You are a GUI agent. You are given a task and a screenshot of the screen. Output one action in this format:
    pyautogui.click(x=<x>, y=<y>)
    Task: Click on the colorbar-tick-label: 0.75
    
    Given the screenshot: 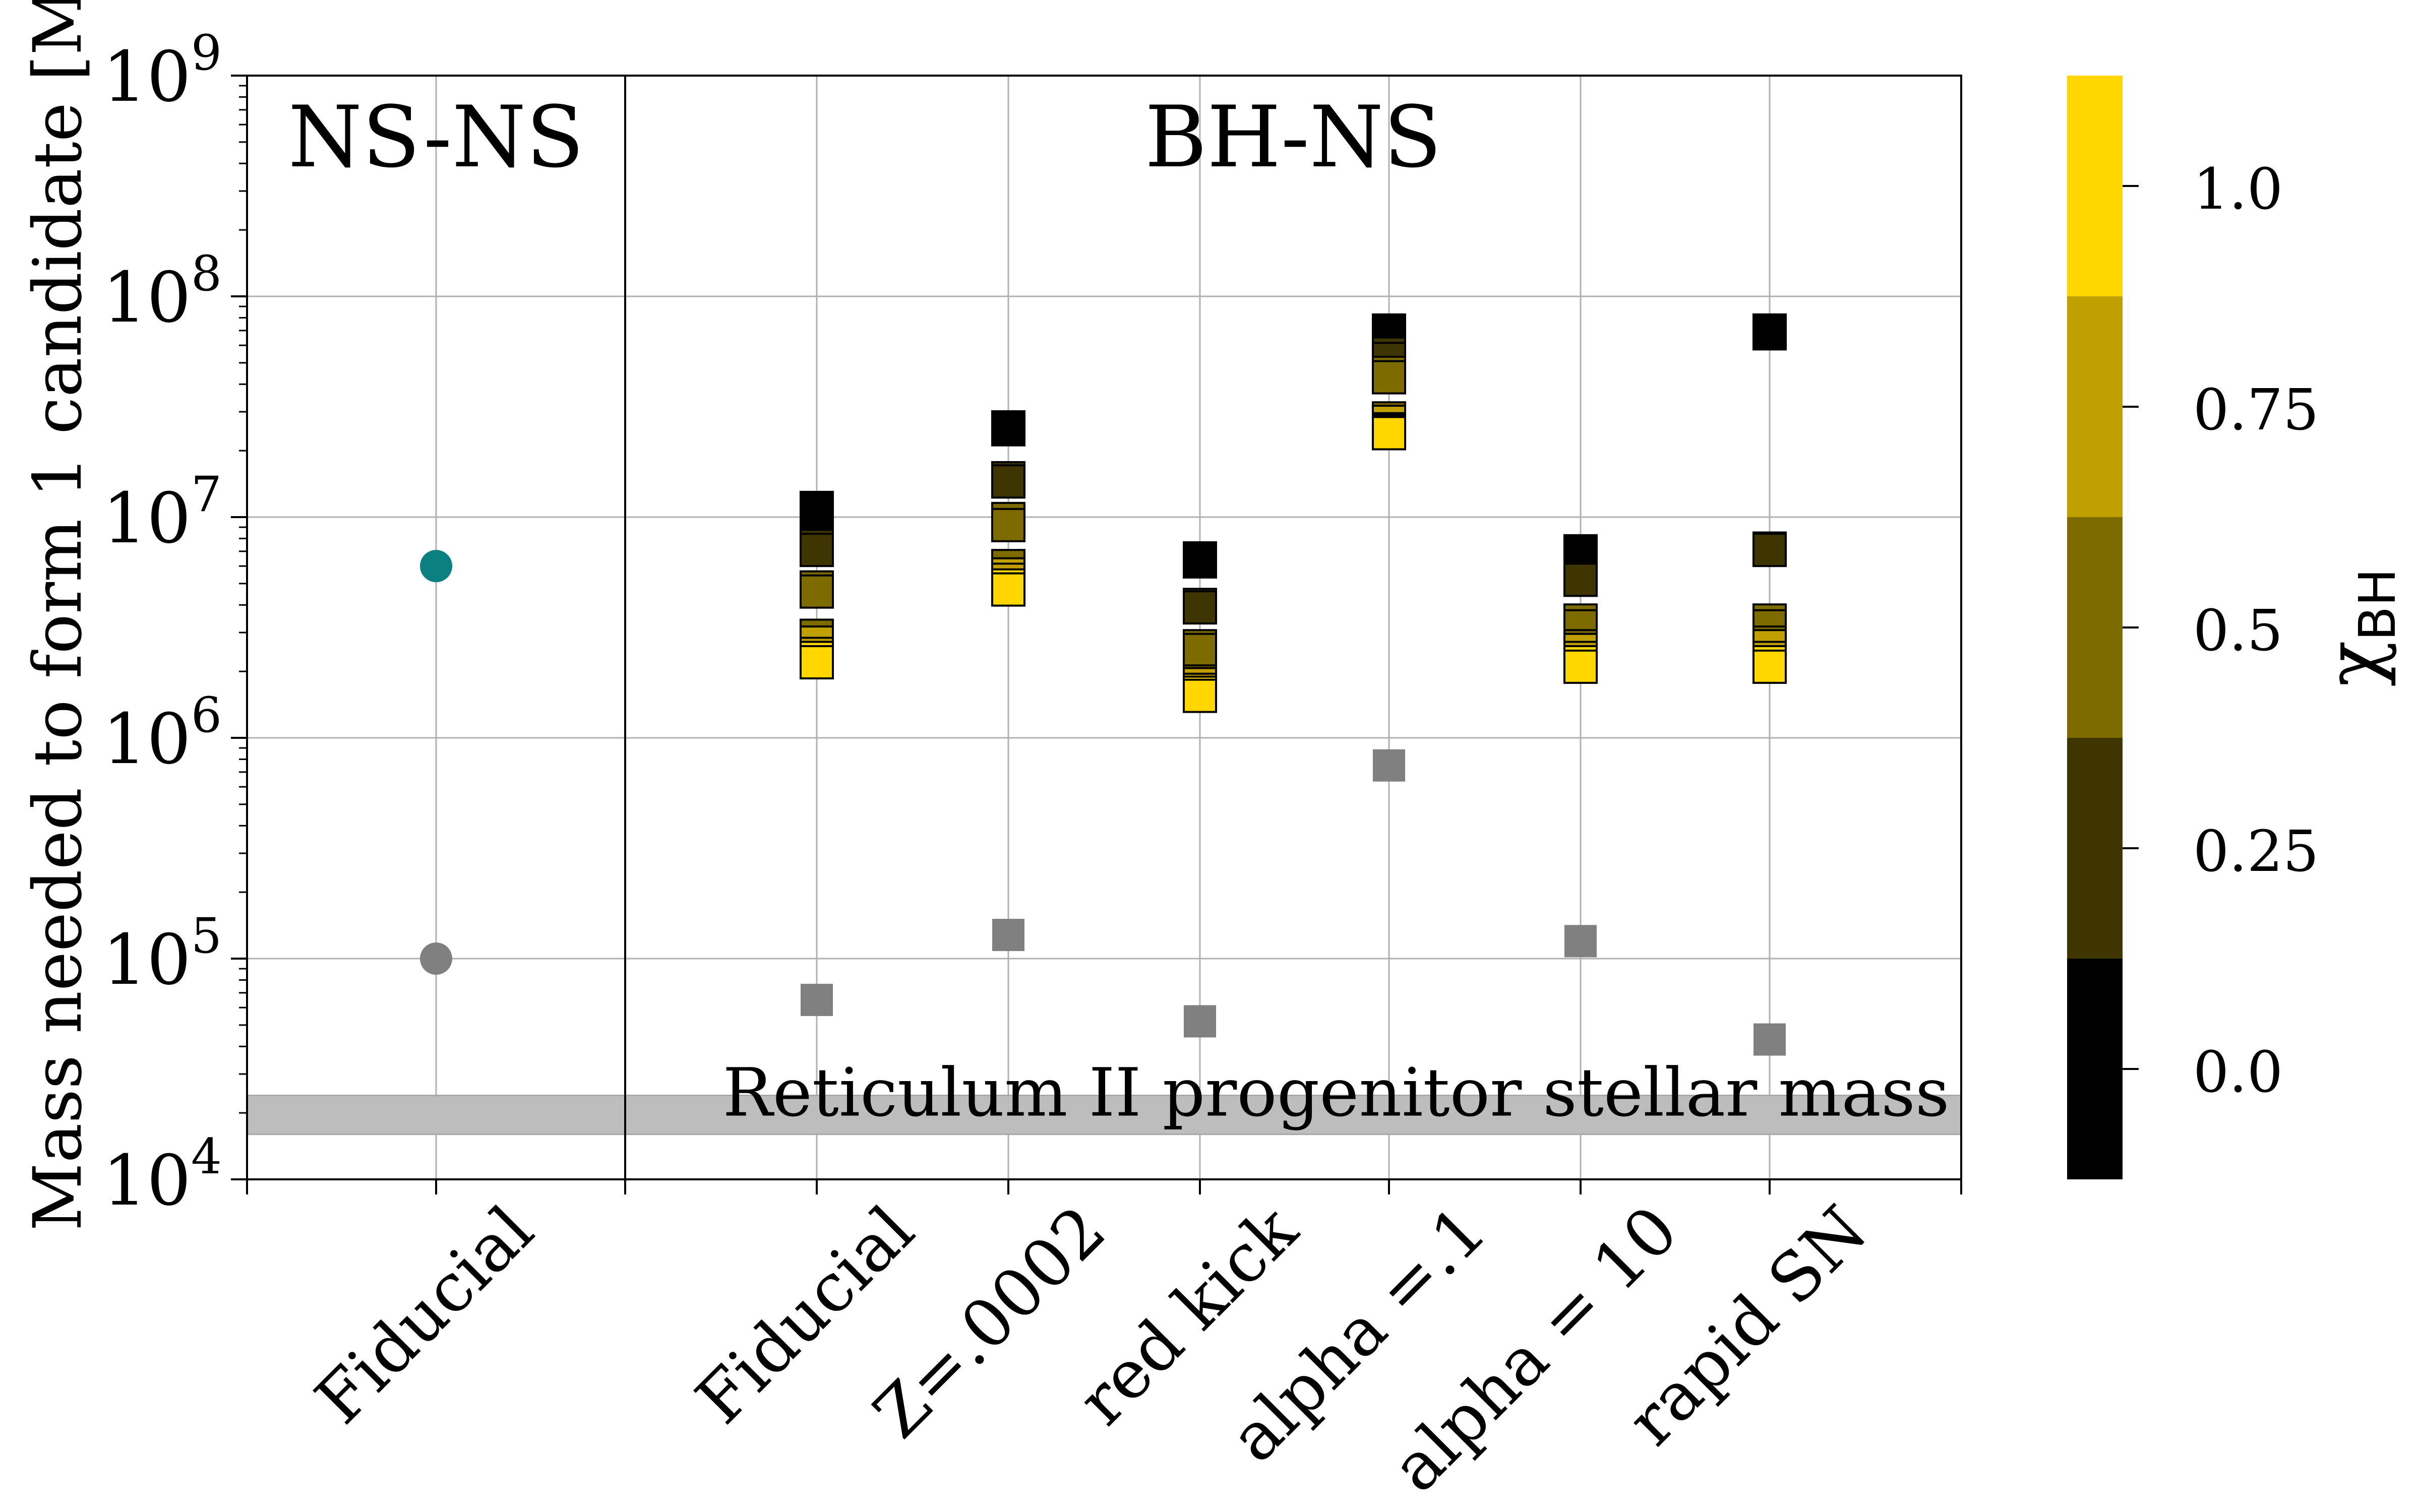 What is the action you would take?
    pyautogui.click(x=2256, y=410)
    